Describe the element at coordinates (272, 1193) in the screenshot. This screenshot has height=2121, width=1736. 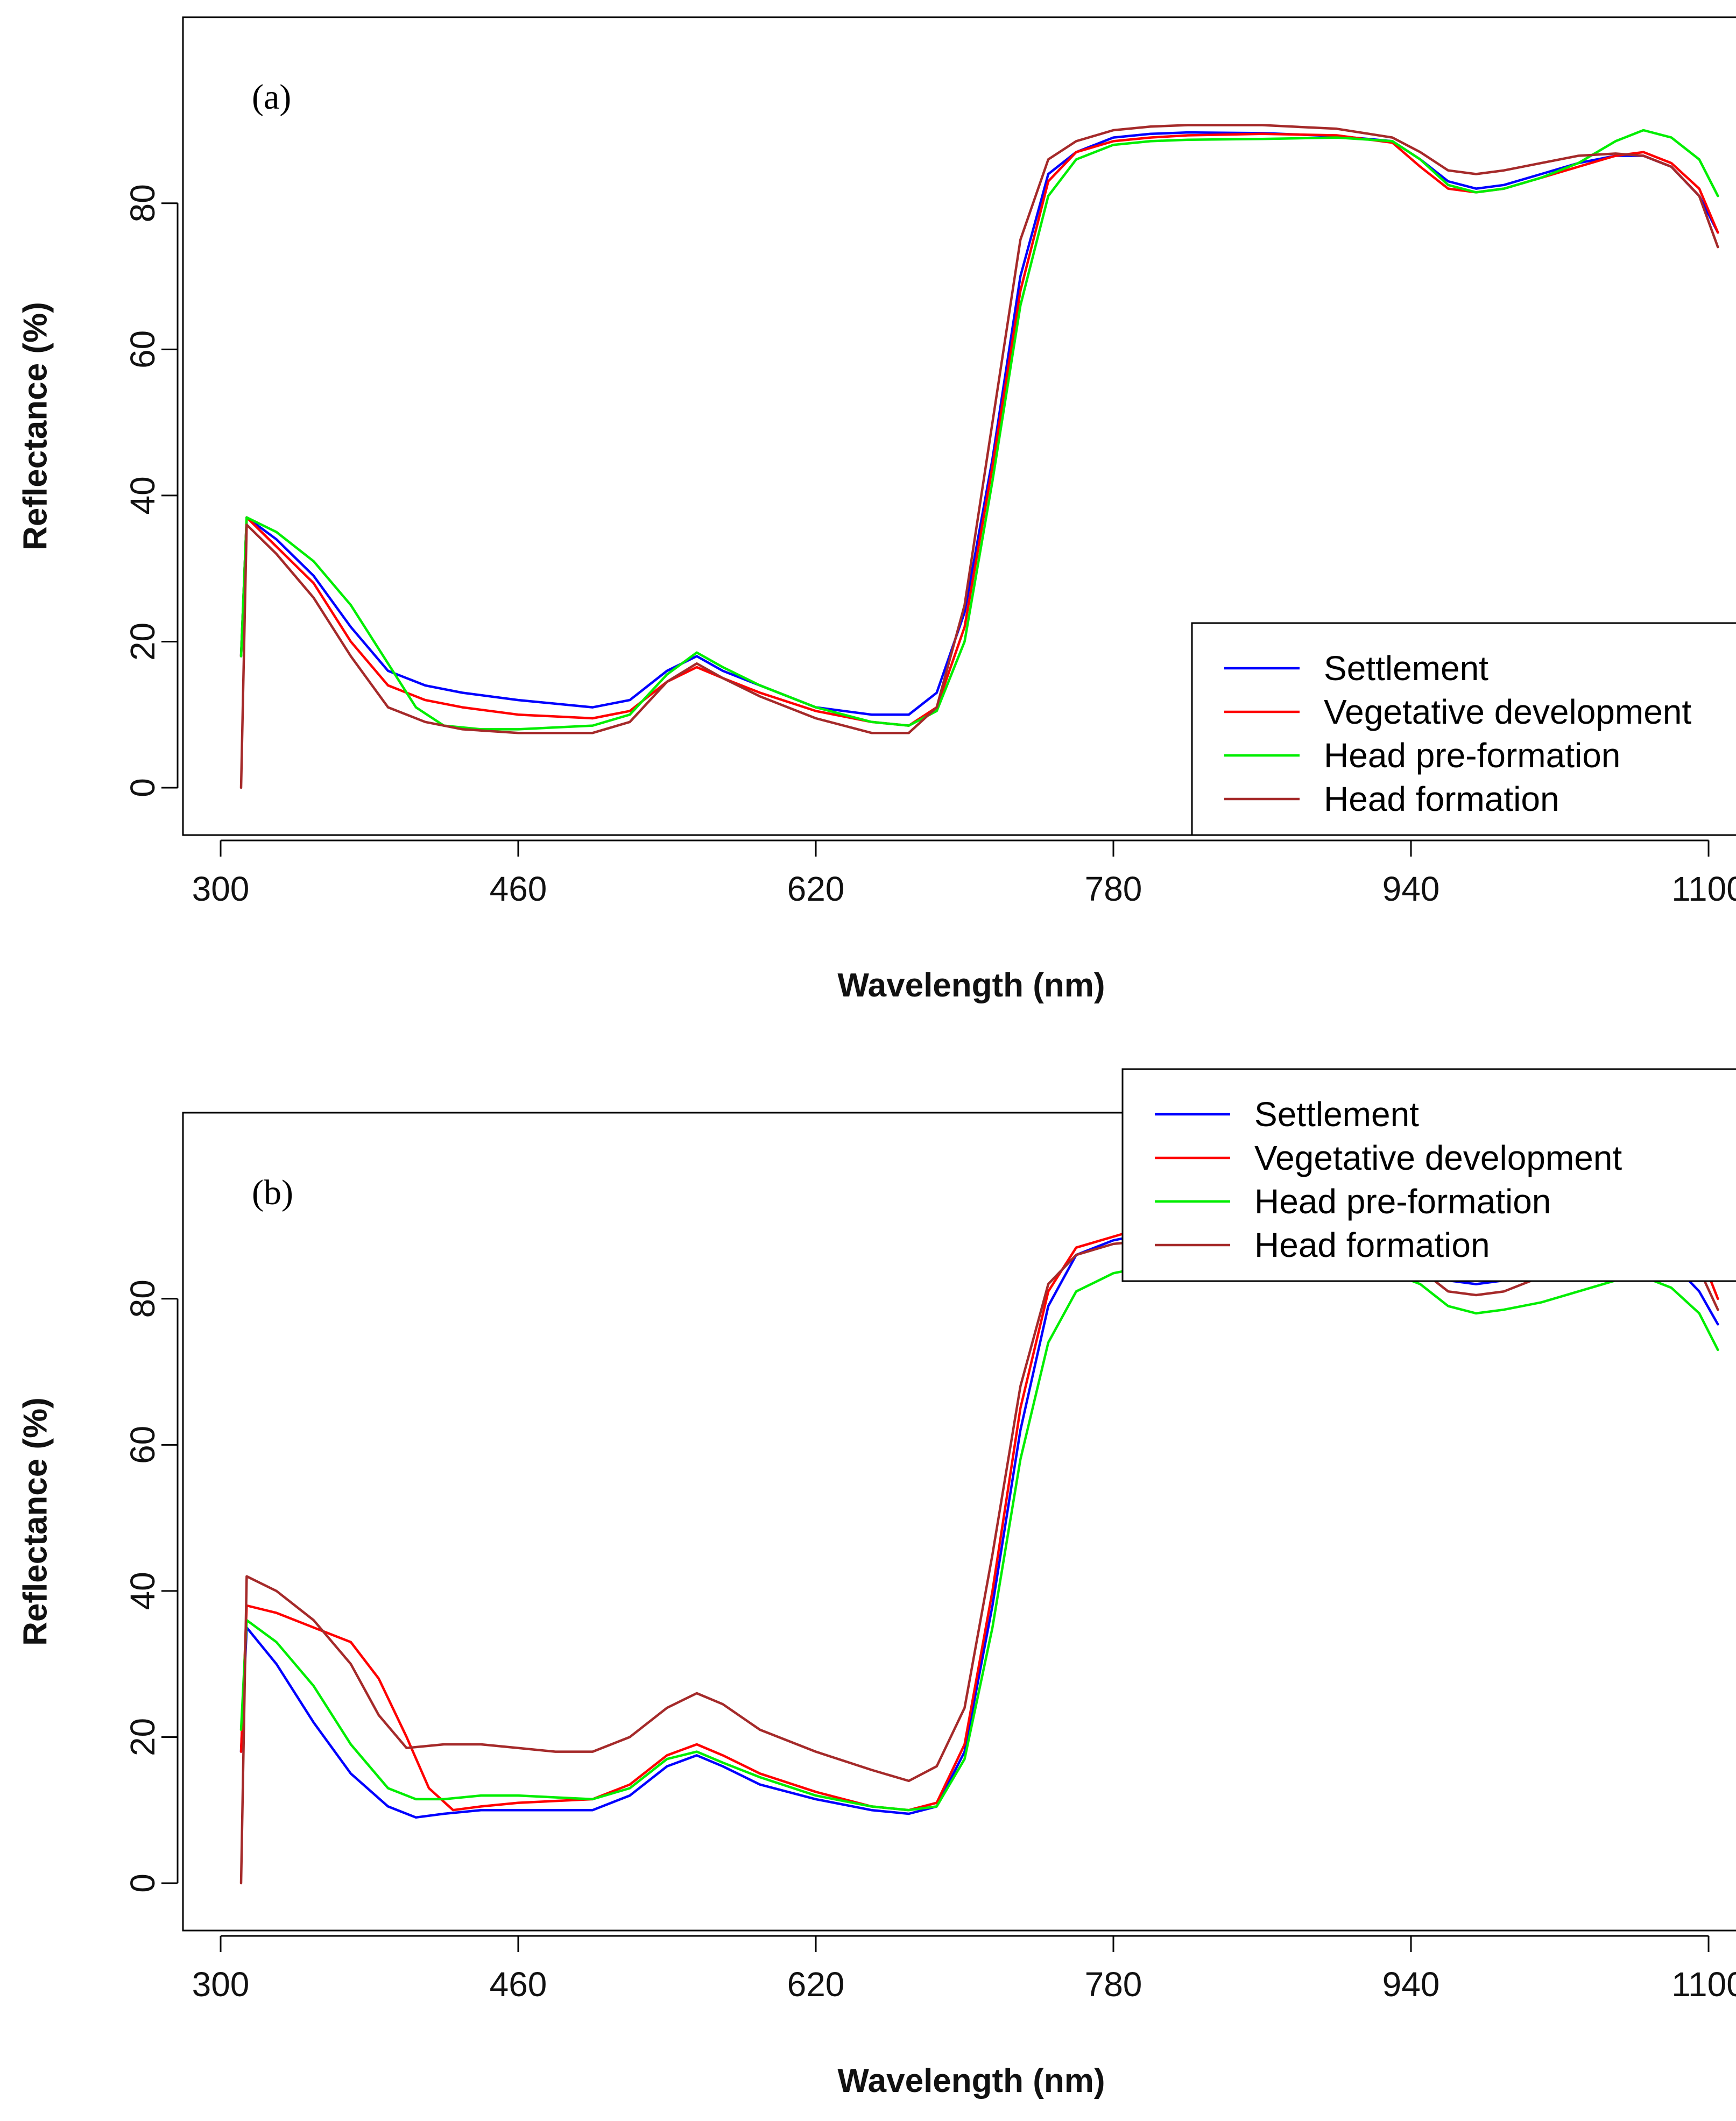
I see `panel-label: (b)` at that location.